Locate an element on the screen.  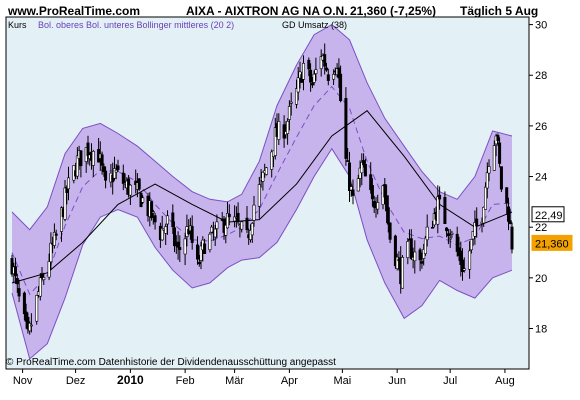
price-quote: 21,360 (-7,25%) is located at coordinates (393, 11).